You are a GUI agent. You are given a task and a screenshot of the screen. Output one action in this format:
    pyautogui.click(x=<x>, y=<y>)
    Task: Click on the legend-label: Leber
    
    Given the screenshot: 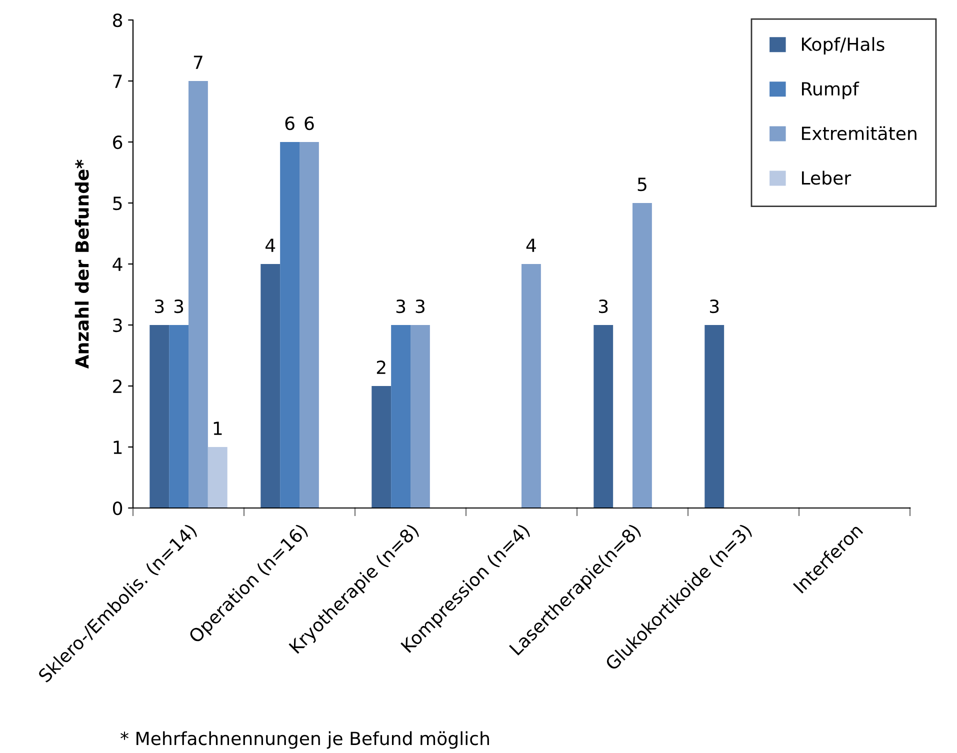 What is the action you would take?
    pyautogui.click(x=827, y=177)
    